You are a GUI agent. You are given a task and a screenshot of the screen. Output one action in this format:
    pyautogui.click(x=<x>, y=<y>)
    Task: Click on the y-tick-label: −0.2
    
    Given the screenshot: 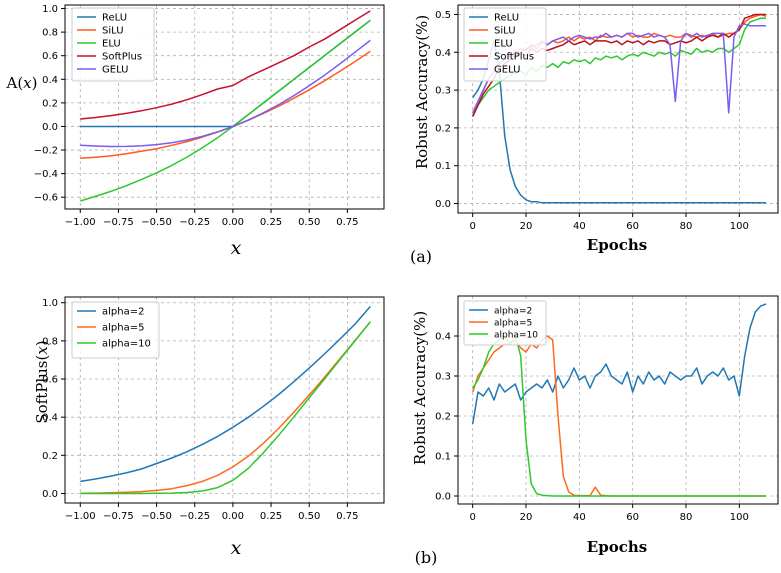 What is the action you would take?
    pyautogui.click(x=46, y=151)
    